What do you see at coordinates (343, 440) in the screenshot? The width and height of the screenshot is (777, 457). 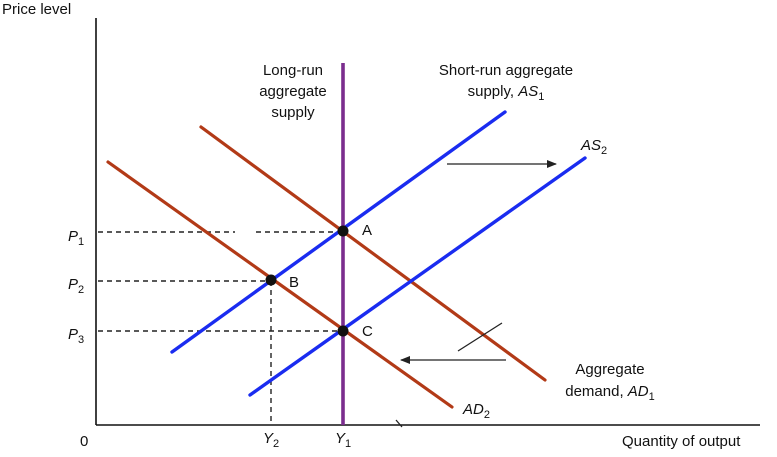 I see `y1-tick-label: Y1` at bounding box center [343, 440].